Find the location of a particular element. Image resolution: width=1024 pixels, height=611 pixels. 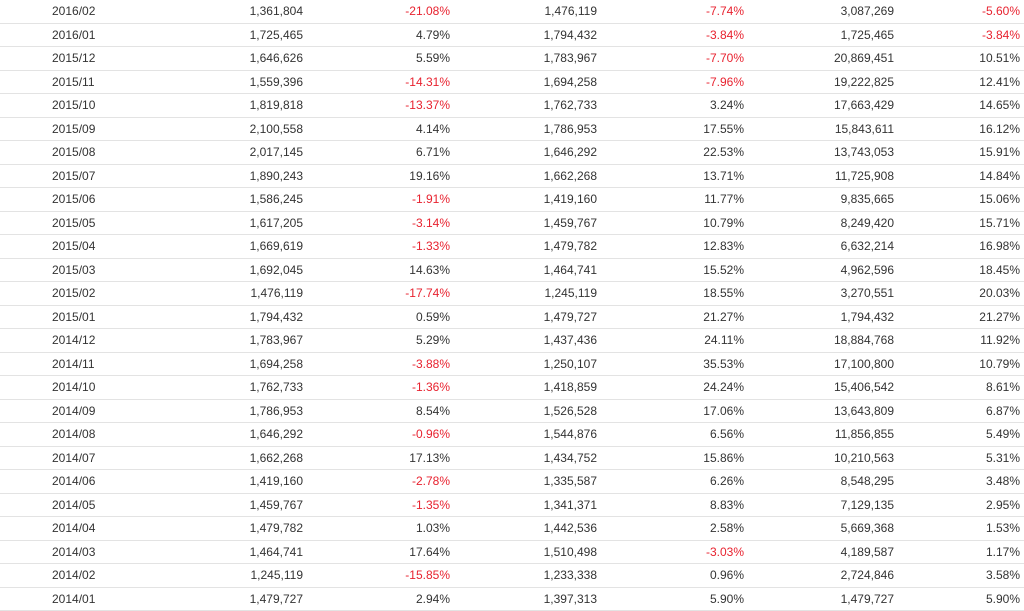

change-b-cell: 35.53% is located at coordinates (670, 364).